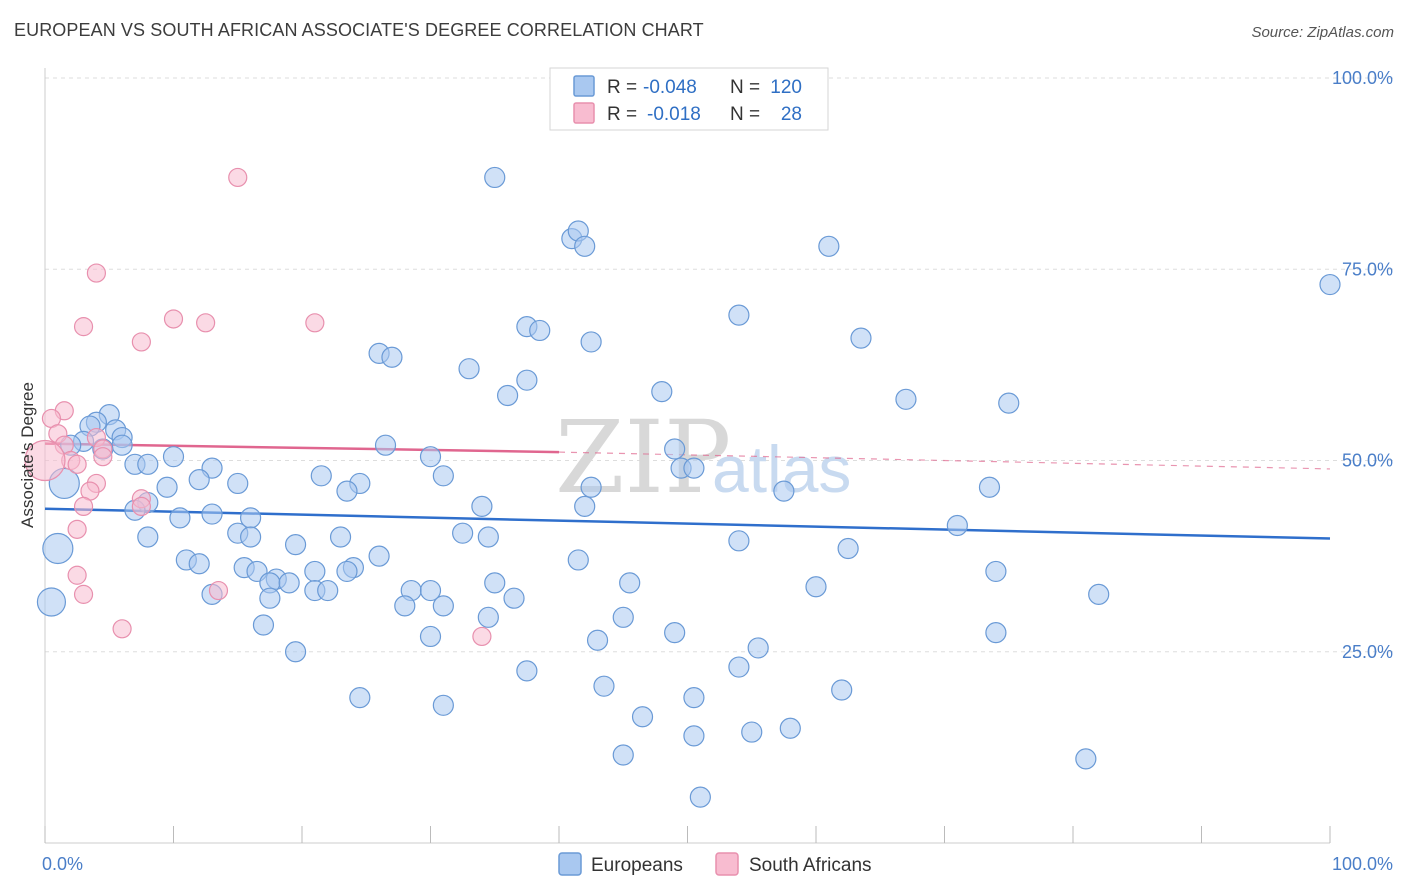  What do you see at coordinates (745, 87) in the screenshot?
I see `legend-n-label-europeans: N =` at bounding box center [745, 87].